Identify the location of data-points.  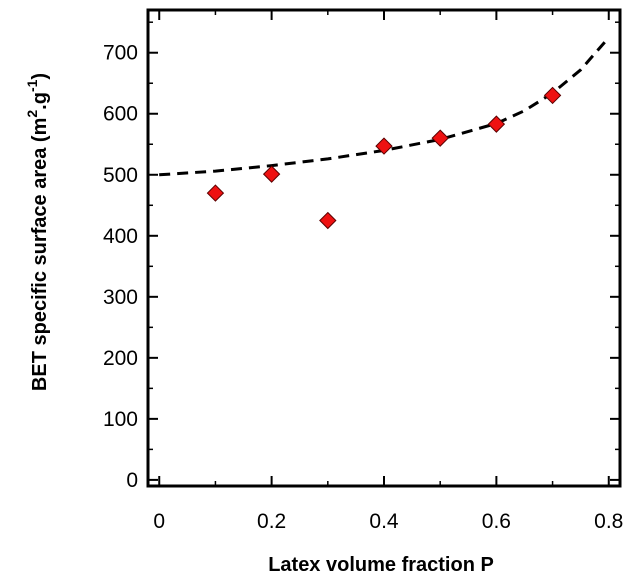
(384, 158).